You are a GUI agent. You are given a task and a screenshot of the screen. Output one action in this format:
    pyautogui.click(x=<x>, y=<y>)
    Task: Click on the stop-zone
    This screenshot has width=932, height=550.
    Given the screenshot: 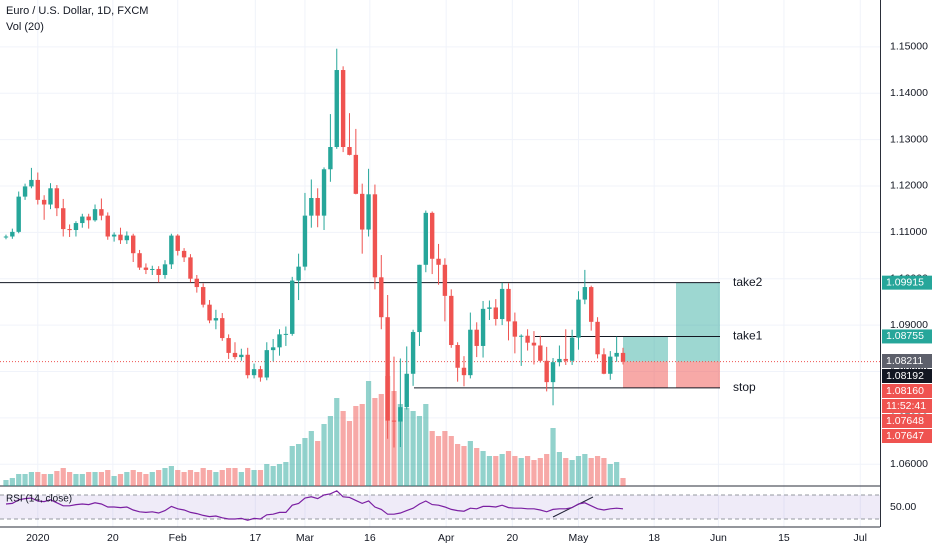 What is the action you would take?
    pyautogui.click(x=645, y=374)
    